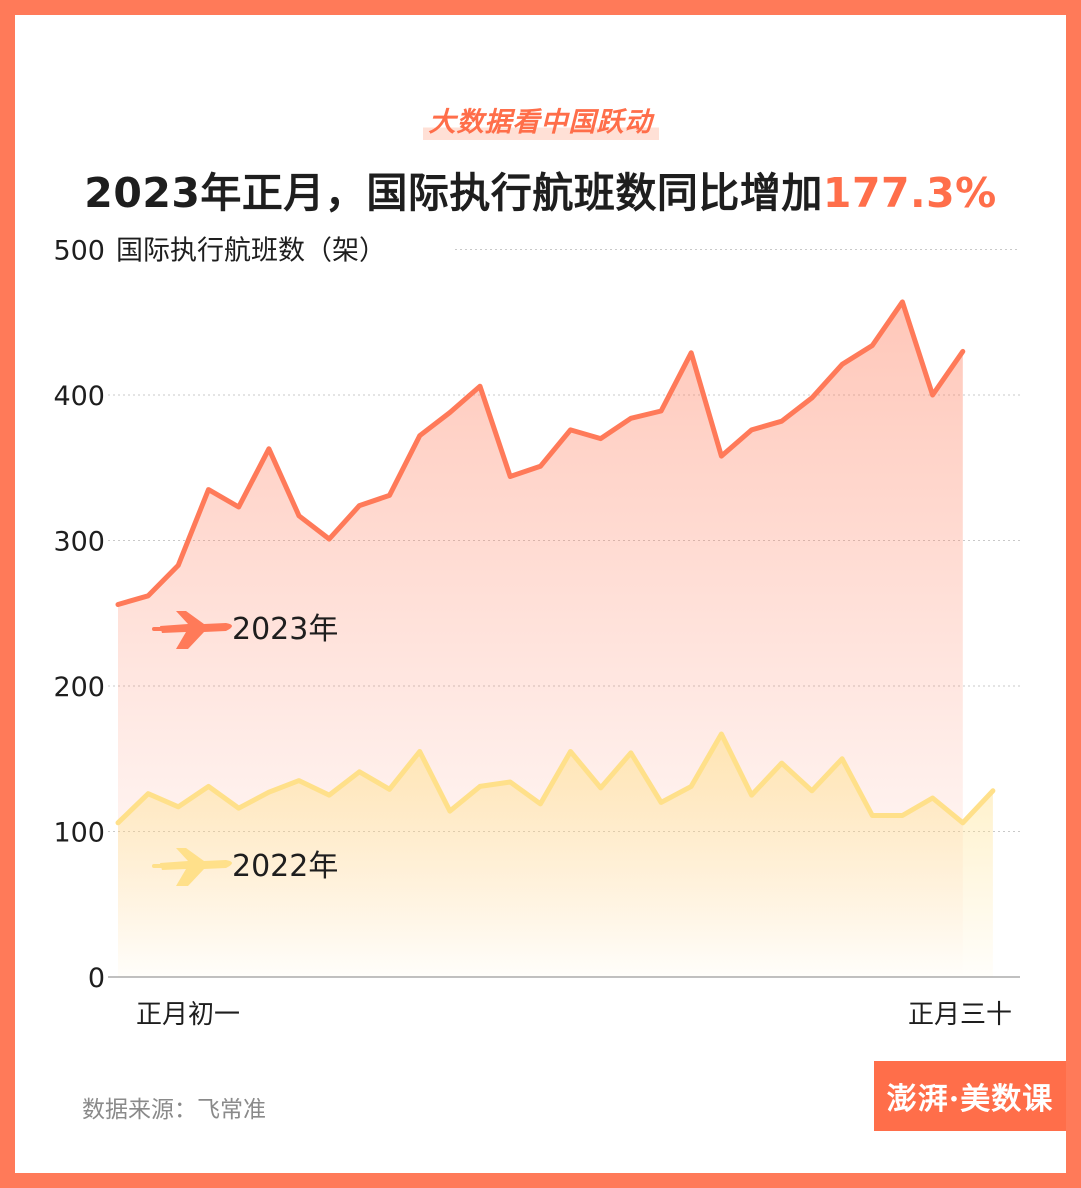 The height and width of the screenshot is (1188, 1081). I want to click on title-highlight: 177.3%, so click(909, 193).